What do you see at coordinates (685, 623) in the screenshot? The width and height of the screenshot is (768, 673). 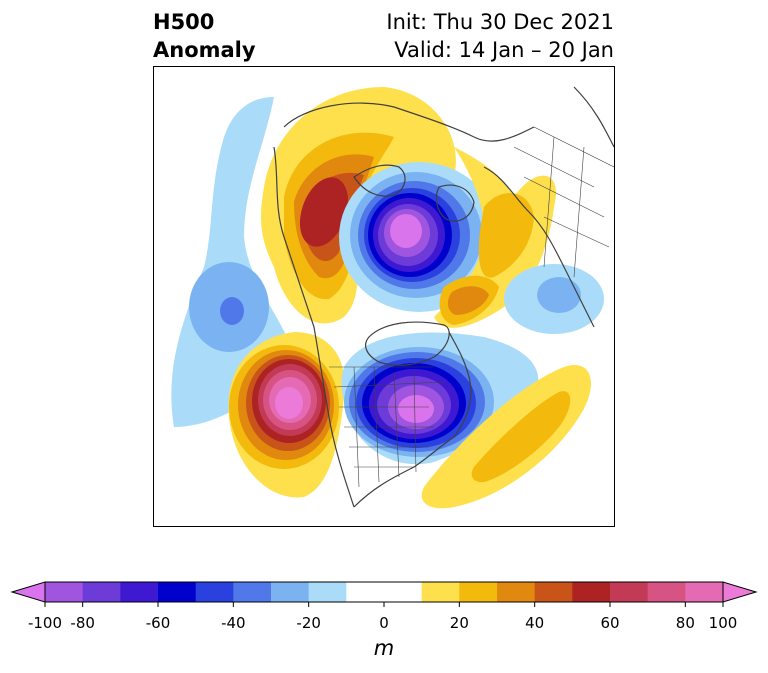 I see `colorbar-tick-label: 80` at bounding box center [685, 623].